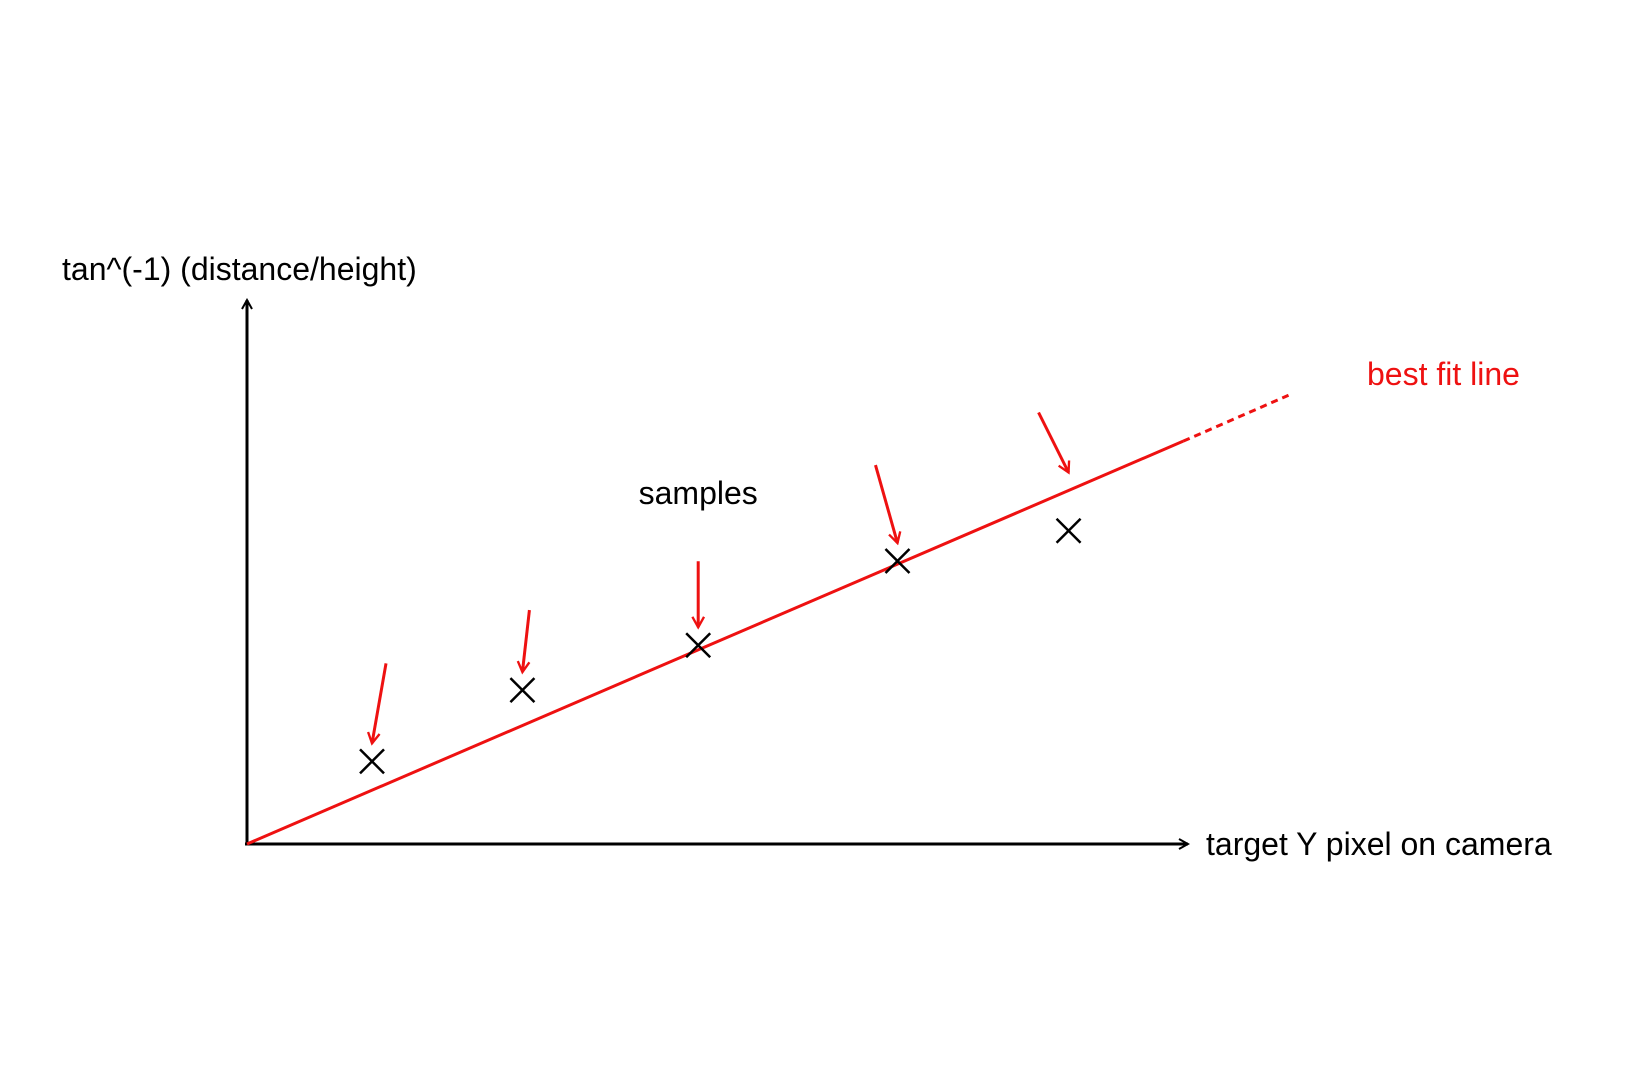  Describe the element at coordinates (1443, 374) in the screenshot. I see `best-fit-label: best fit line` at that location.